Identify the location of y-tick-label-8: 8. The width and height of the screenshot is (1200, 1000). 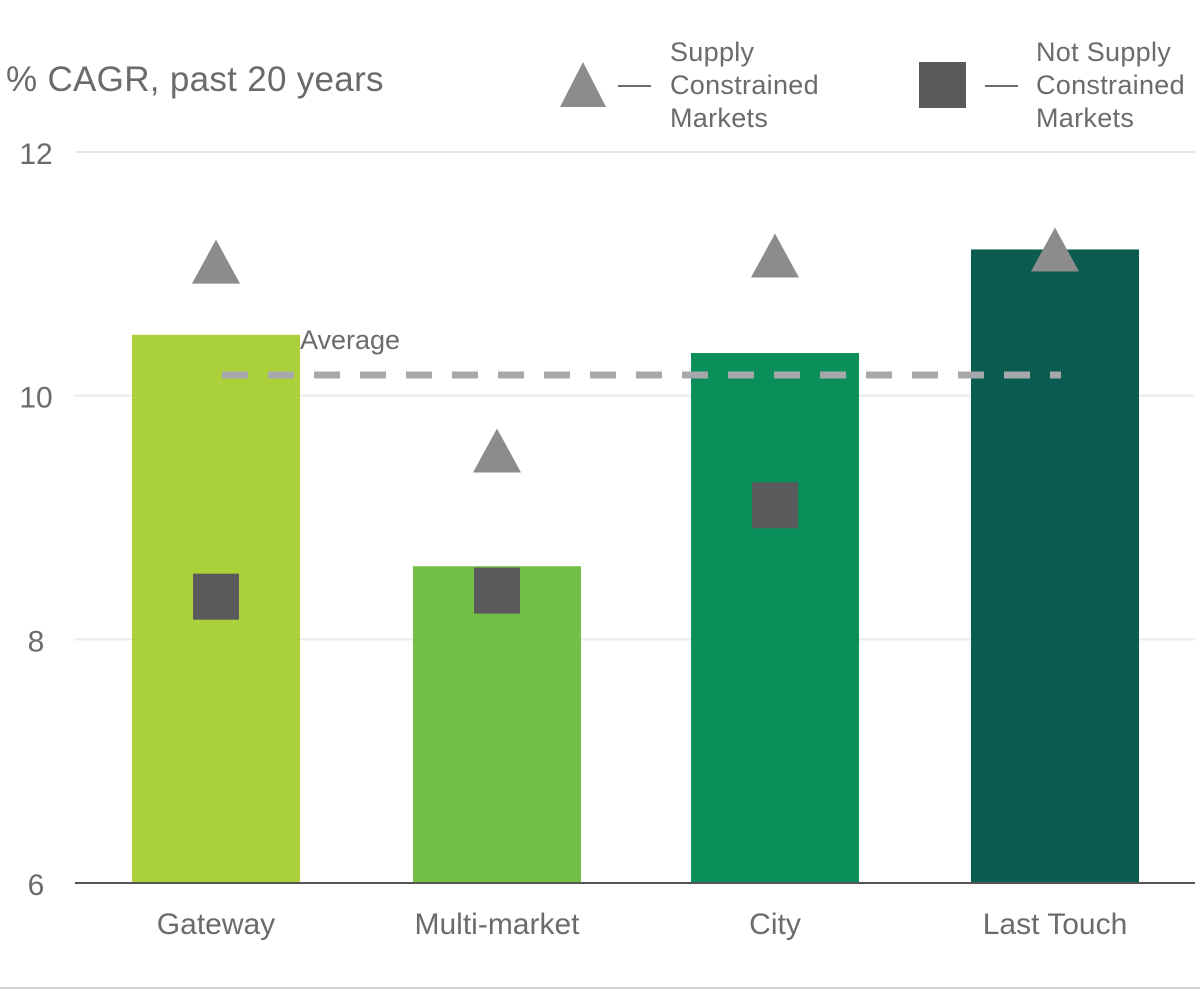
(36, 641).